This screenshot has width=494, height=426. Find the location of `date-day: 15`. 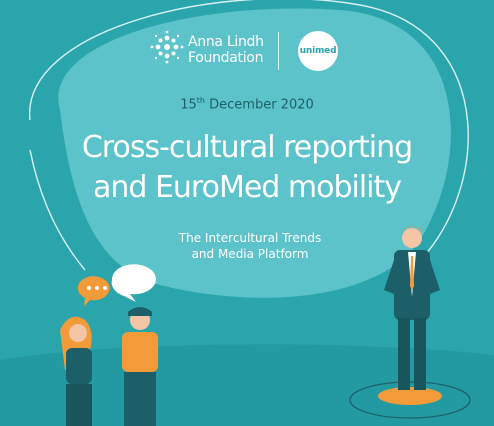

date-day: 15 is located at coordinates (188, 105).